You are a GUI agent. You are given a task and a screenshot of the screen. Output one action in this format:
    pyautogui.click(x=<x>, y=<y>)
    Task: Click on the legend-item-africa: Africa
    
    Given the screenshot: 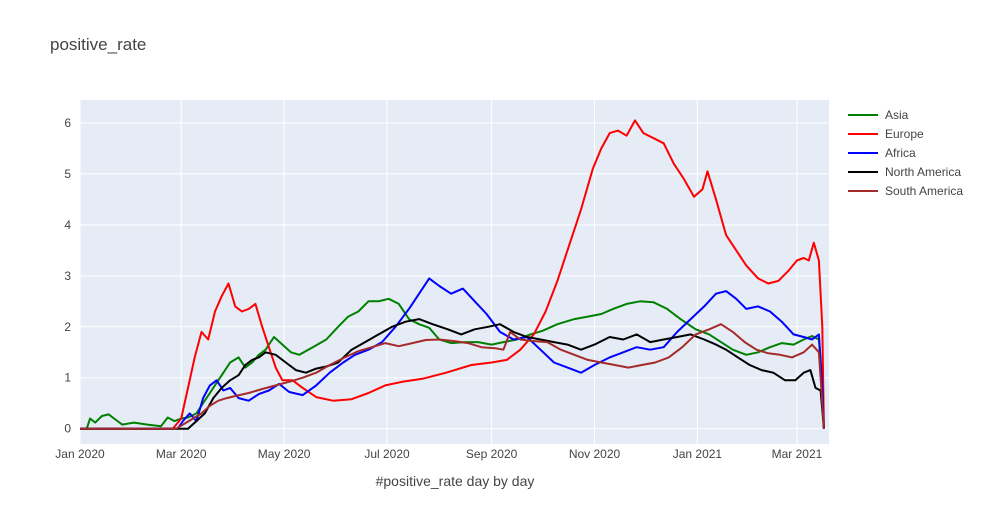 What is the action you would take?
    pyautogui.click(x=882, y=153)
    